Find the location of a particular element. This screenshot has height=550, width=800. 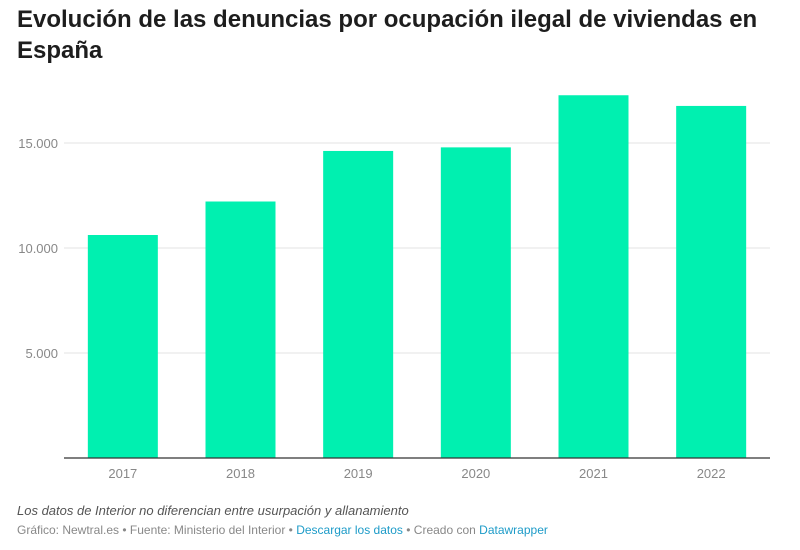

datawrapper-link: Datawrapper is located at coordinates (513, 530).